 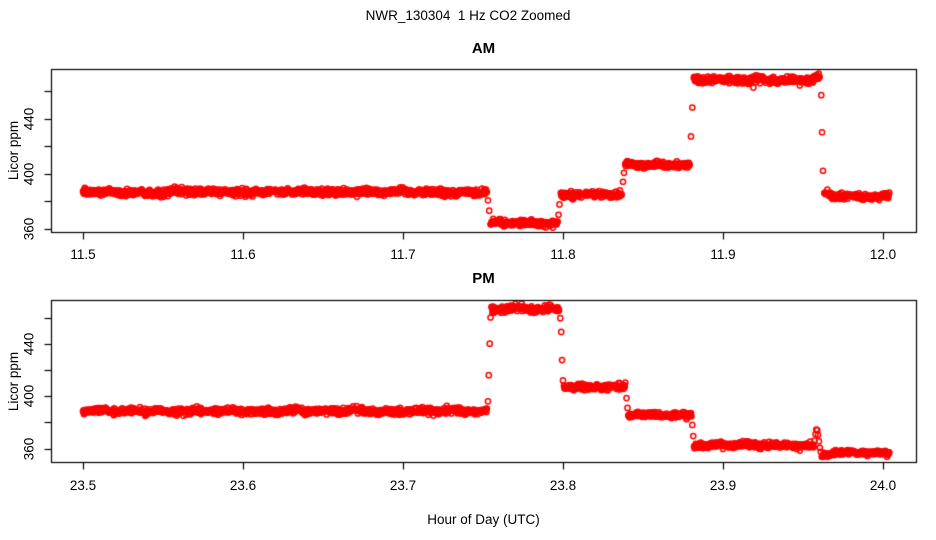 What do you see at coordinates (483, 519) in the screenshot?
I see `x-axis-label: Hour of Day (UTC)` at bounding box center [483, 519].